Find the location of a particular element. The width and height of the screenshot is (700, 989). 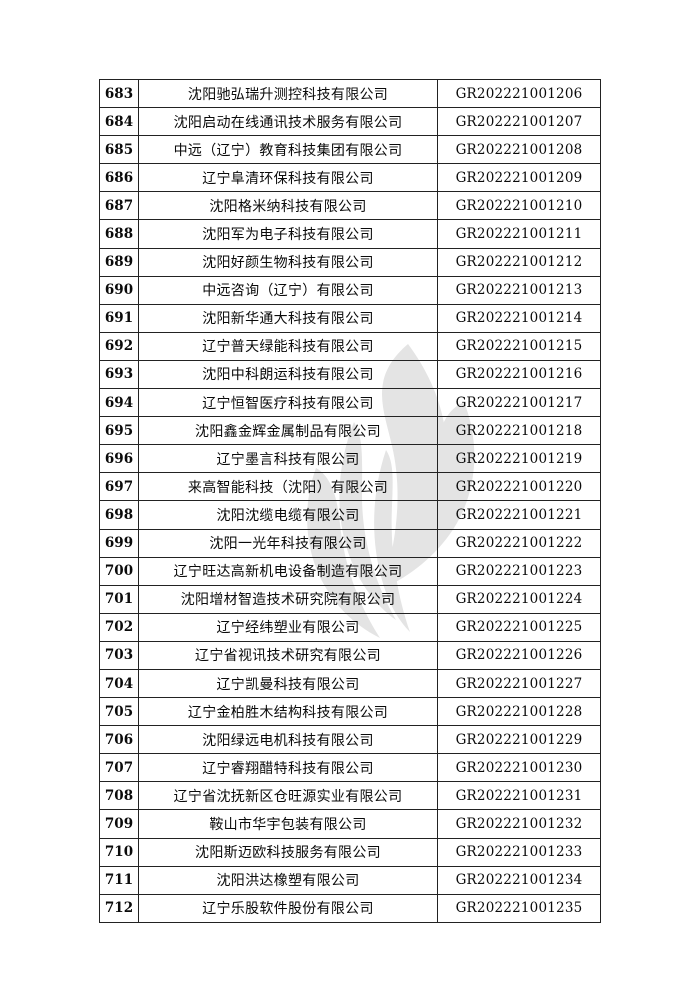

certificate-number: GR202221001223 is located at coordinates (519, 571).